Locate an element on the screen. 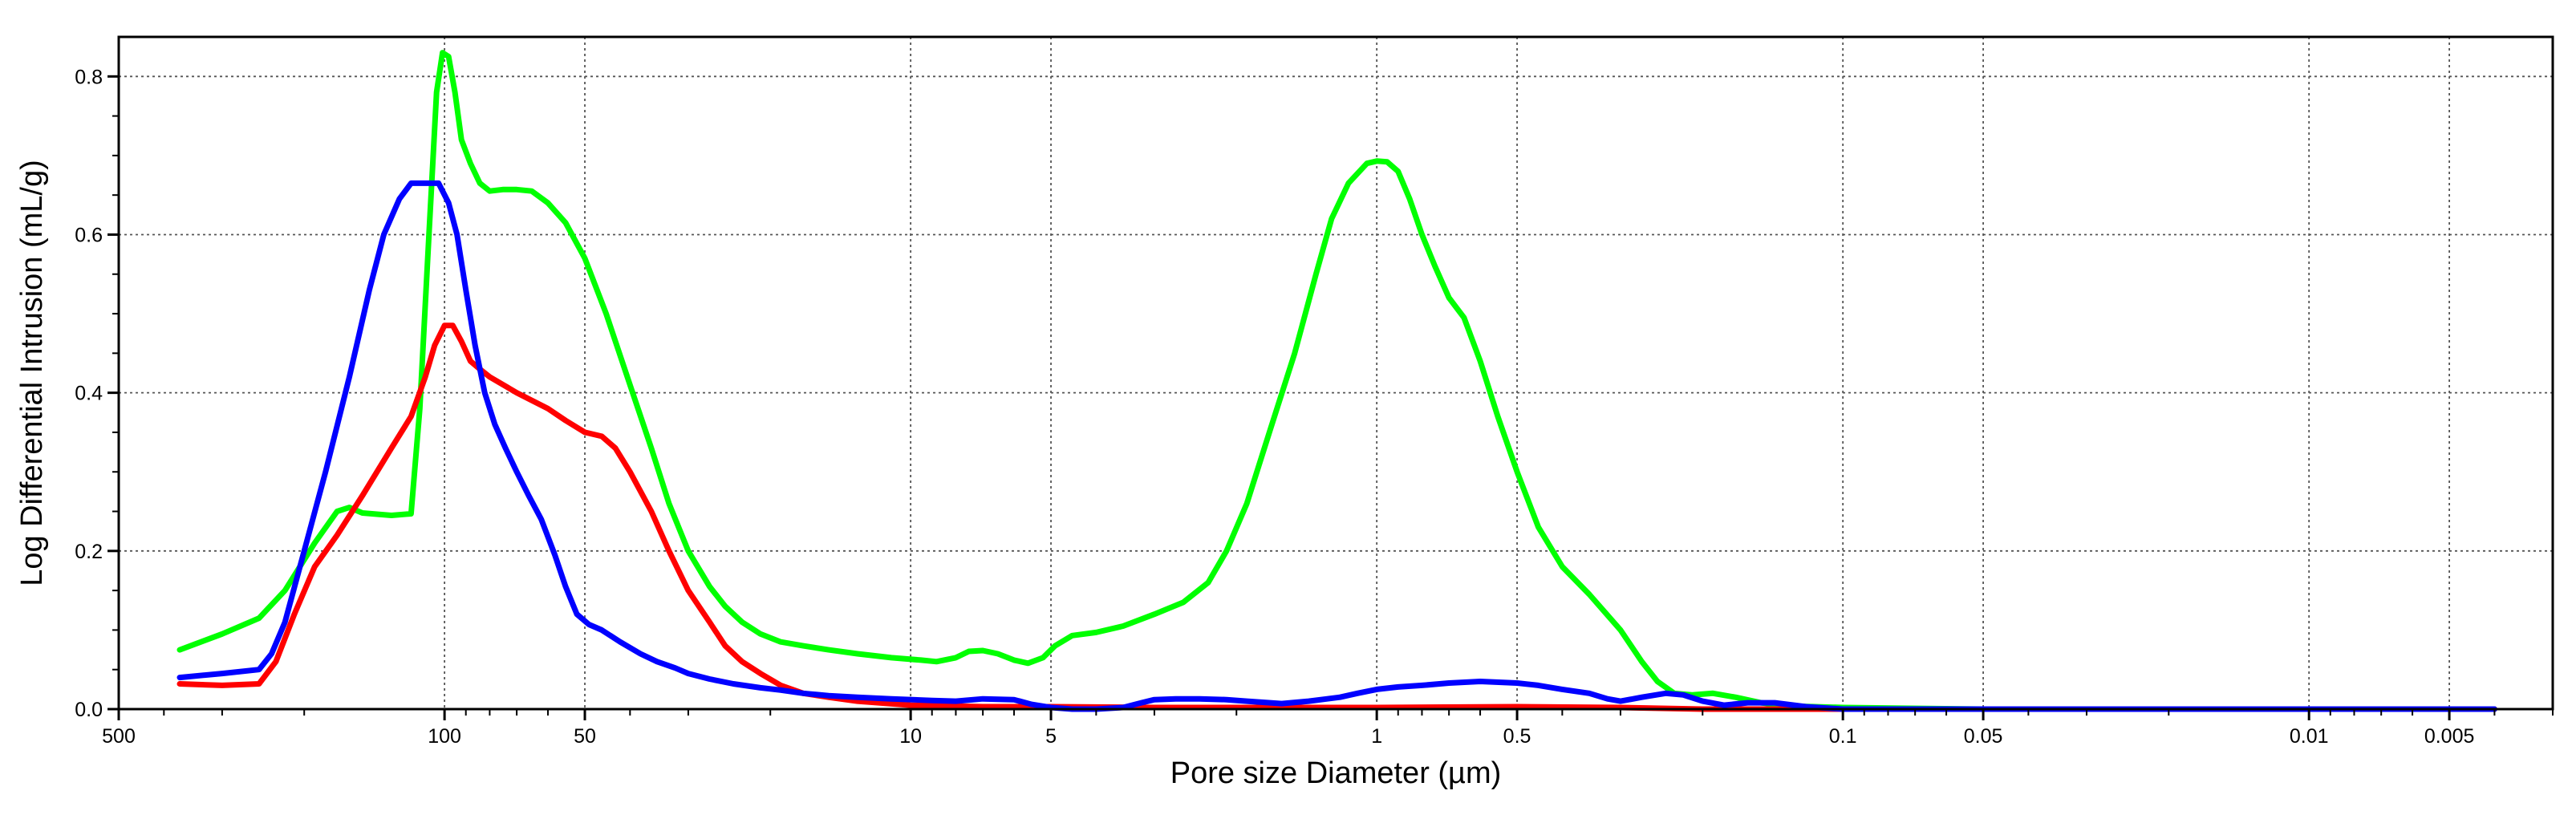 The height and width of the screenshot is (815, 2576). x-tick-label: 1 is located at coordinates (1376, 736).